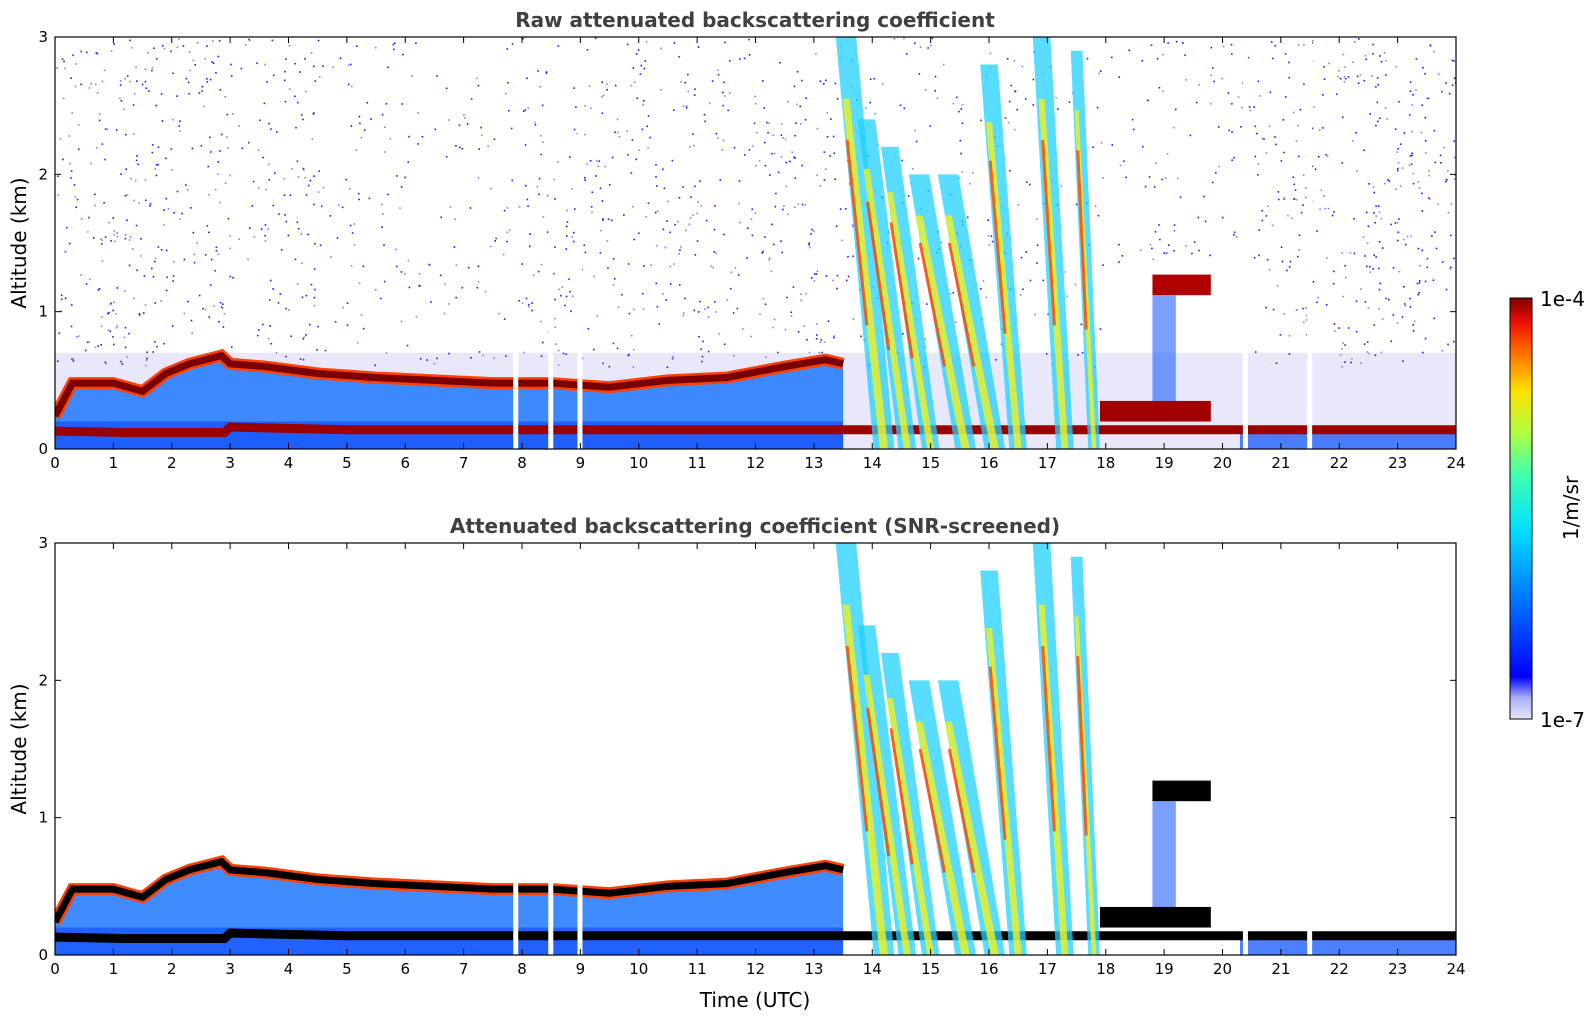 This screenshot has width=1595, height=1020. Describe the element at coordinates (449, 384) in the screenshot. I see `boundary-layer-top` at that location.